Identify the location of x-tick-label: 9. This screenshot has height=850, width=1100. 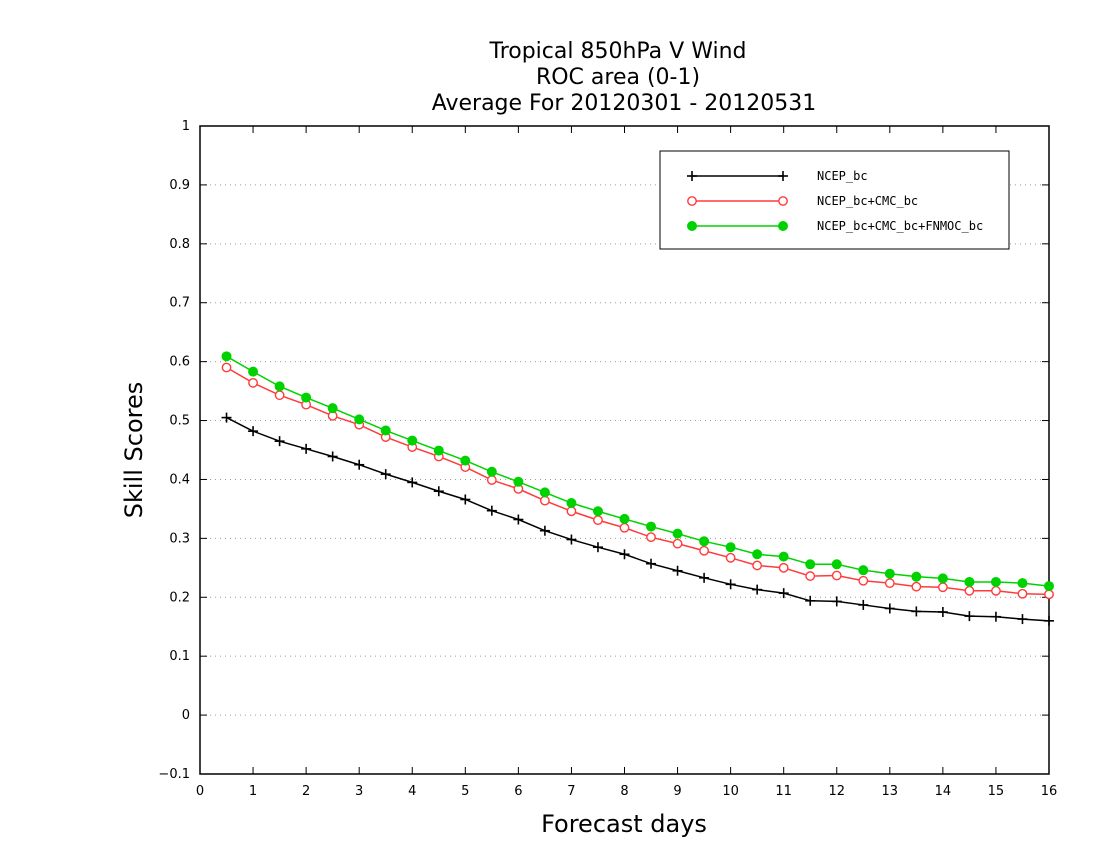
(677, 791).